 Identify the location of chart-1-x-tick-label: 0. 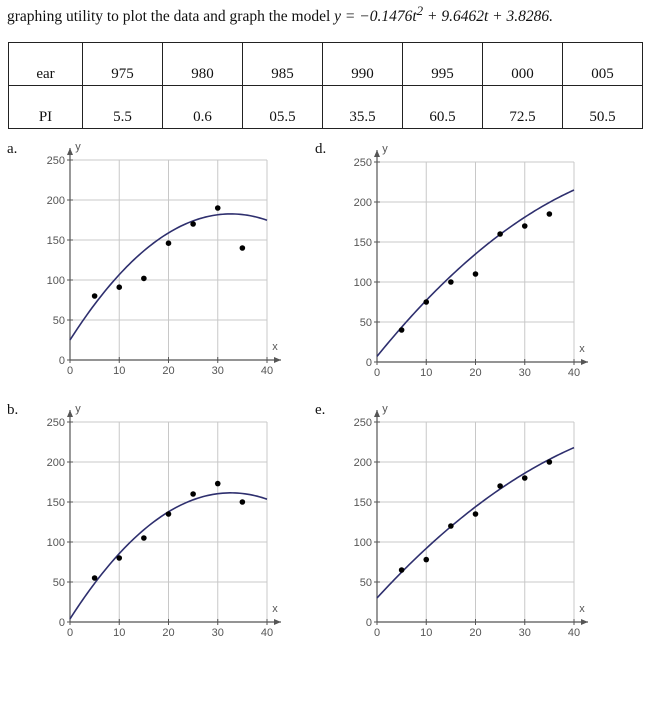
(70, 633).